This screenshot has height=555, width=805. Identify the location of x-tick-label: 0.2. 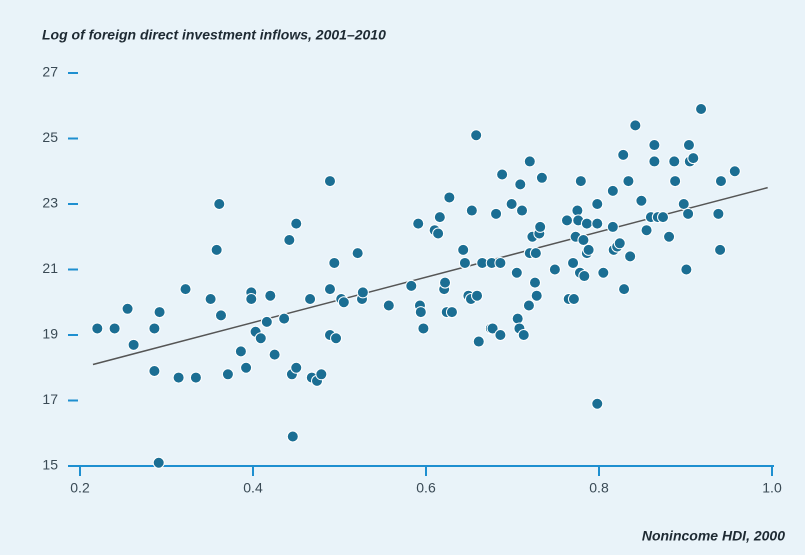
(80, 488).